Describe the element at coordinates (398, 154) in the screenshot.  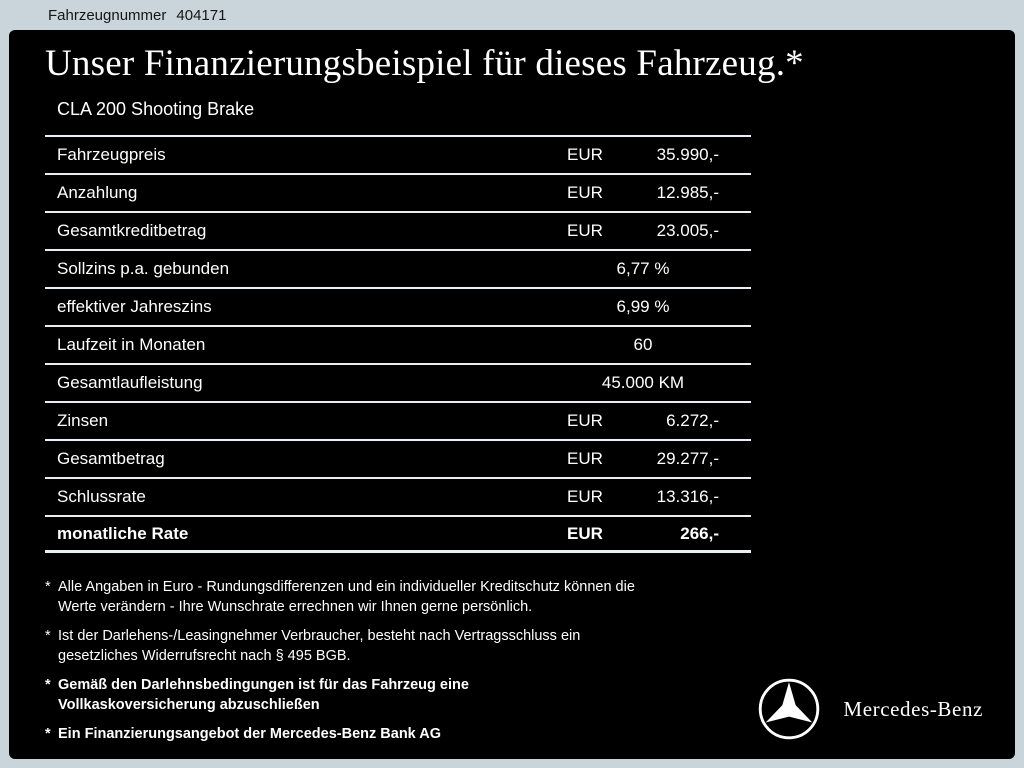
I see `table-row: Fahrzeugpreis EUR 35.990,-` at that location.